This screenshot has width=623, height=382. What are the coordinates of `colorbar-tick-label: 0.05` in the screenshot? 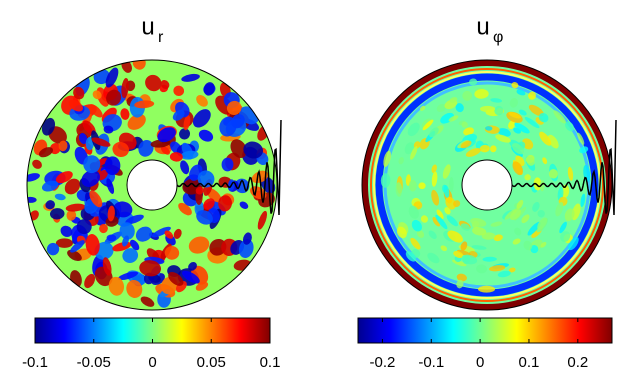 It's located at (211, 362).